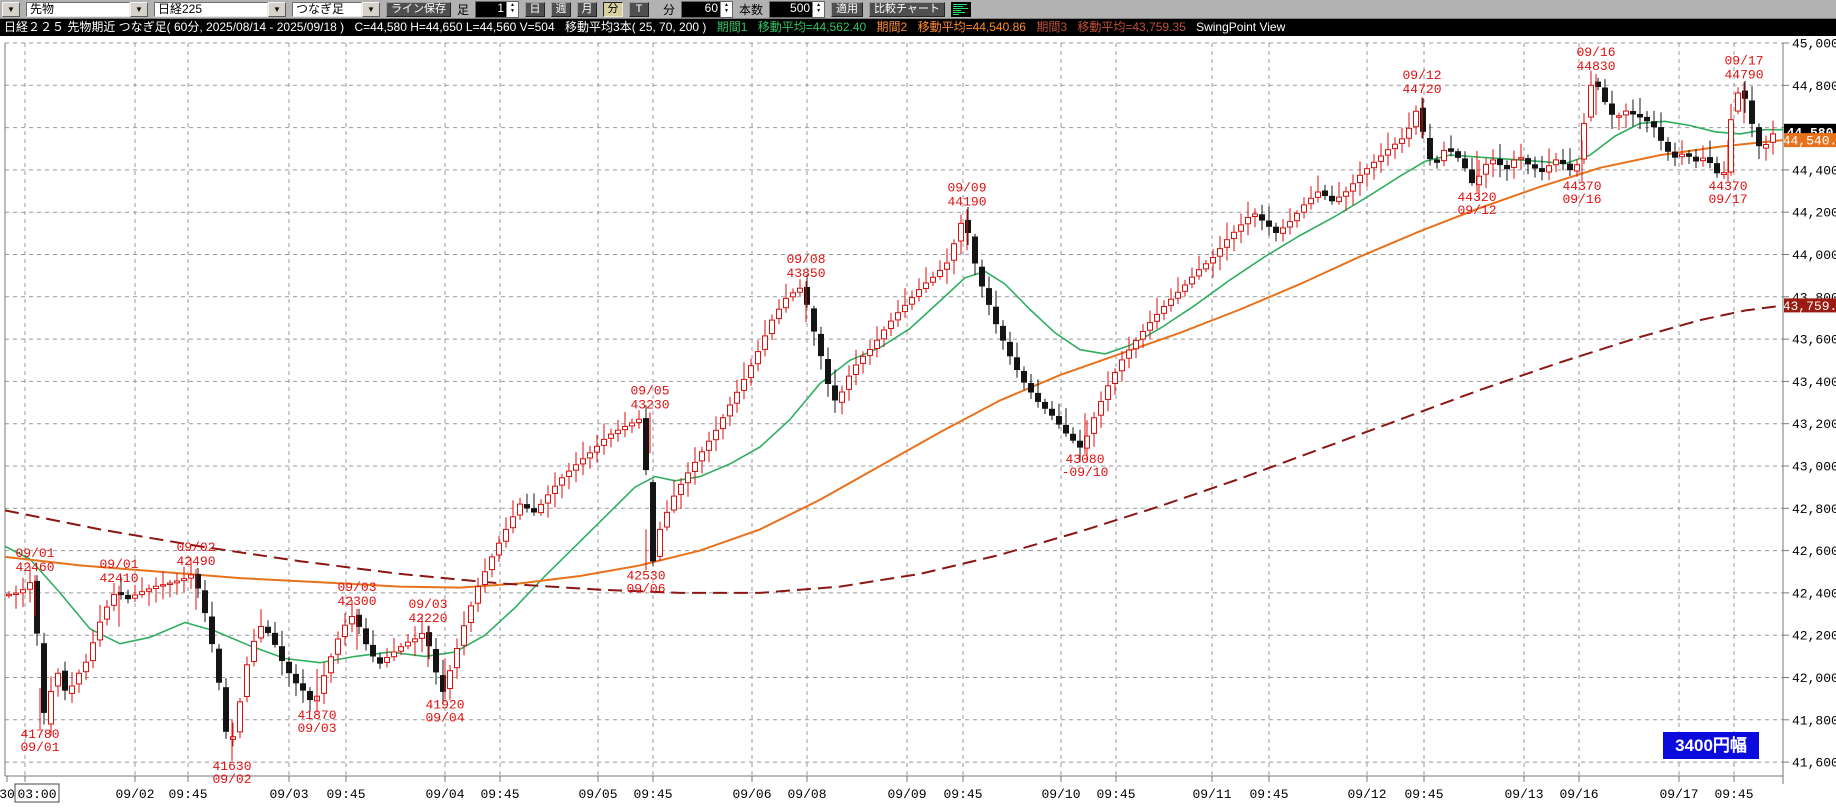 This screenshot has width=1836, height=810. What do you see at coordinates (327, 9) in the screenshot?
I see `chart-type-value: つなぎ足` at bounding box center [327, 9].